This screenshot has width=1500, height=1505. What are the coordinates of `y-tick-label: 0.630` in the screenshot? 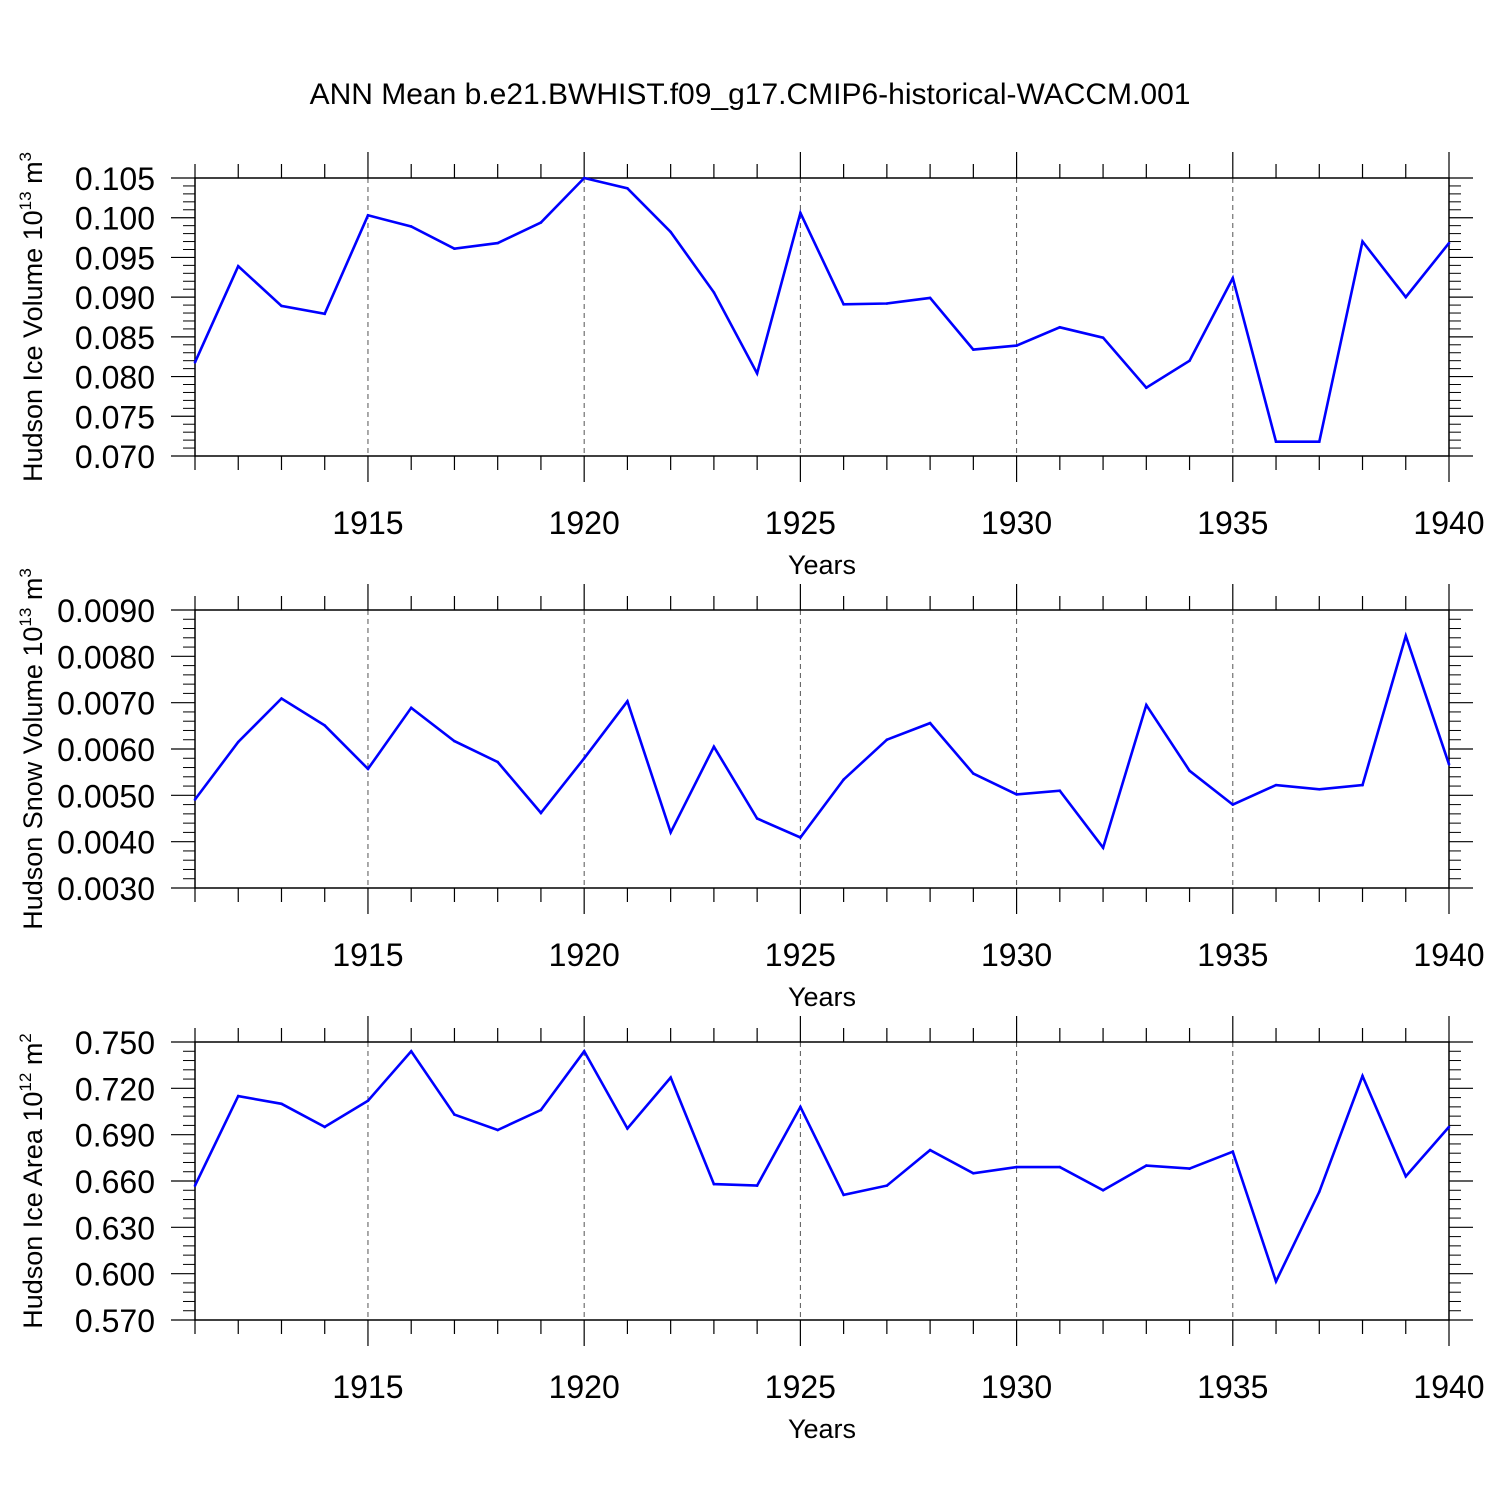 It's located at (115, 1228).